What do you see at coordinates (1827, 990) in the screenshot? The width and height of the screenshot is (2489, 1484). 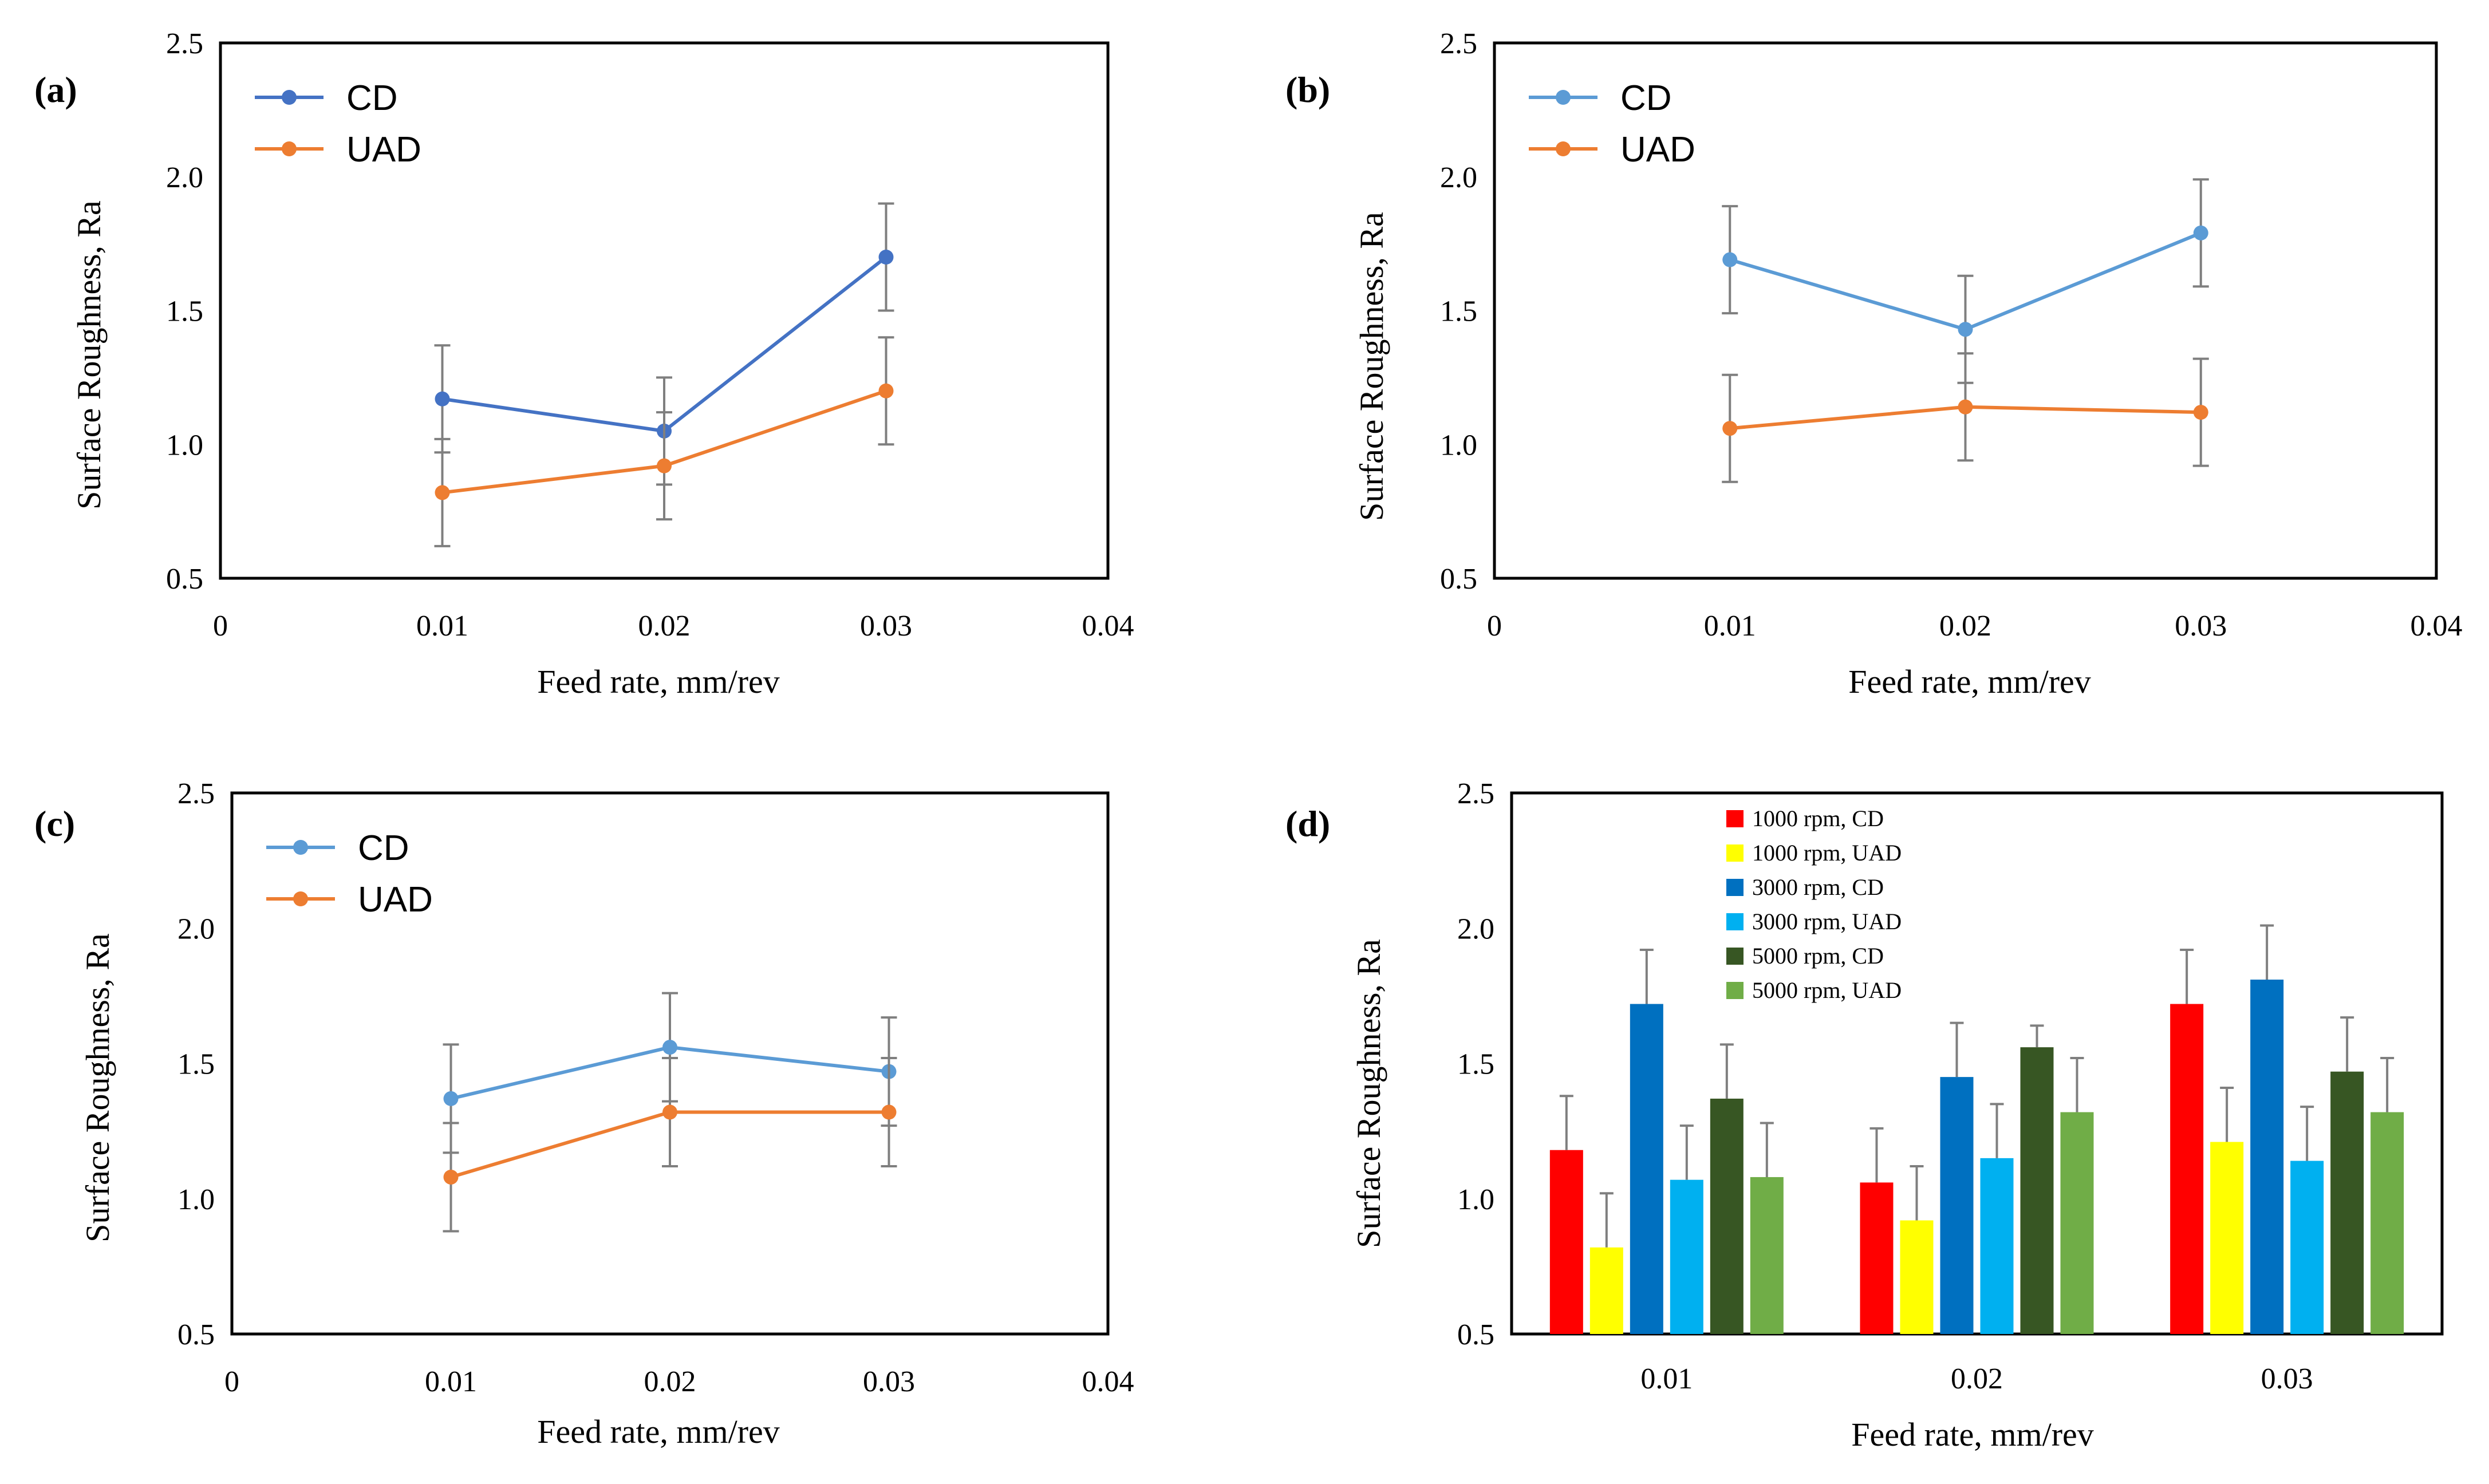 I see `legend-label: 5000 rpm, UAD` at bounding box center [1827, 990].